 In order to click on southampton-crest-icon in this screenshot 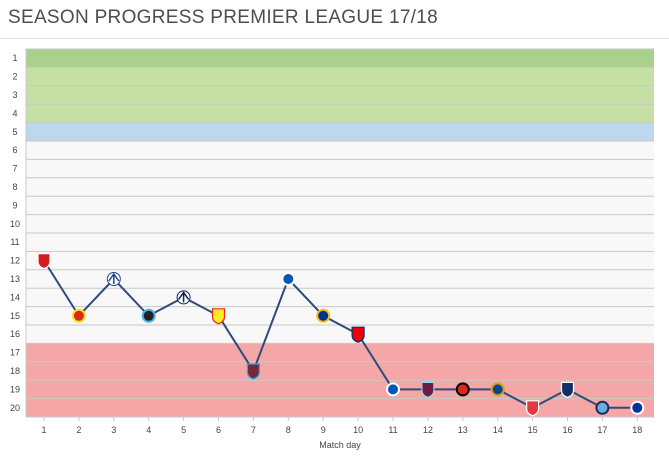, I will do `click(44, 261)`.